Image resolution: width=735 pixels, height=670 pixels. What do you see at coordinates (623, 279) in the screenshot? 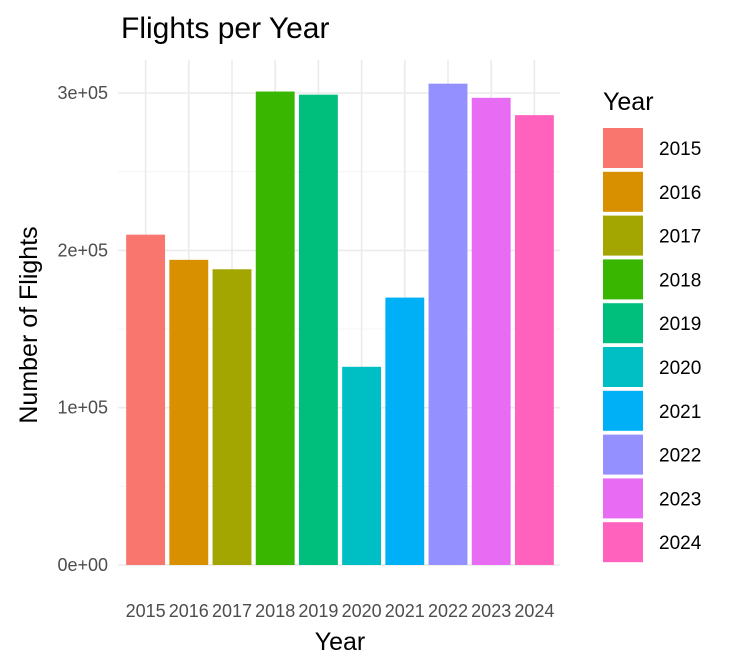
I see `legend-swatch-2018` at bounding box center [623, 279].